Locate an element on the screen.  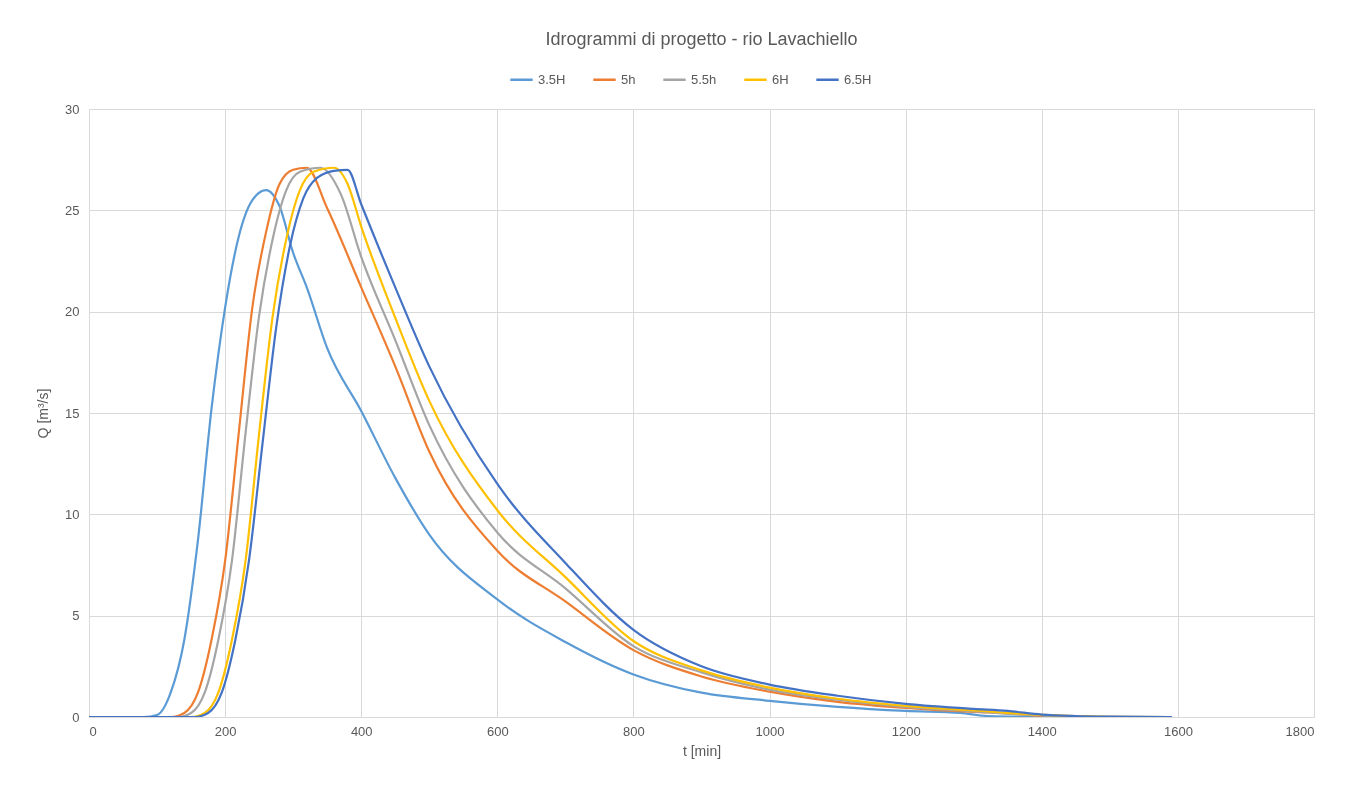
x-tick-label: 1200 is located at coordinates (906, 731).